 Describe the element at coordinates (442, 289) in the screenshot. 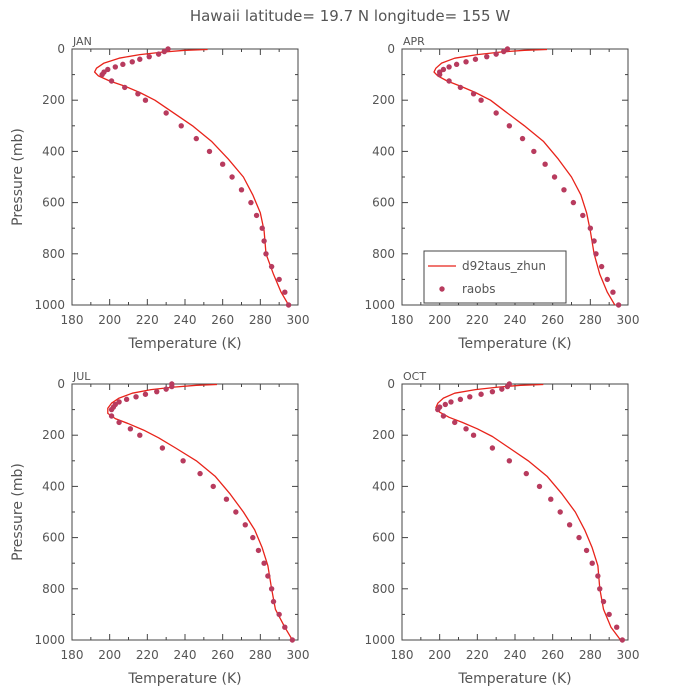

I see `legend-dot-swatch` at that location.